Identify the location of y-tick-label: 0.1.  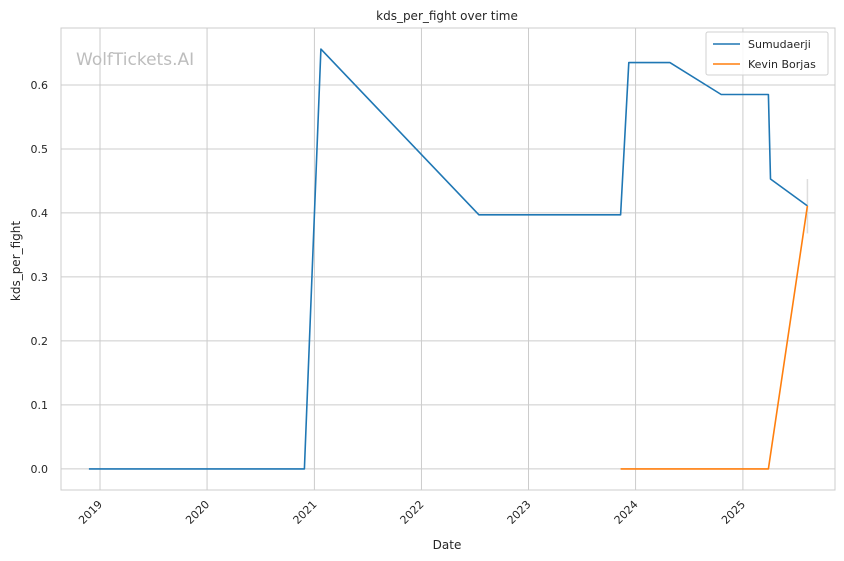
(40, 405).